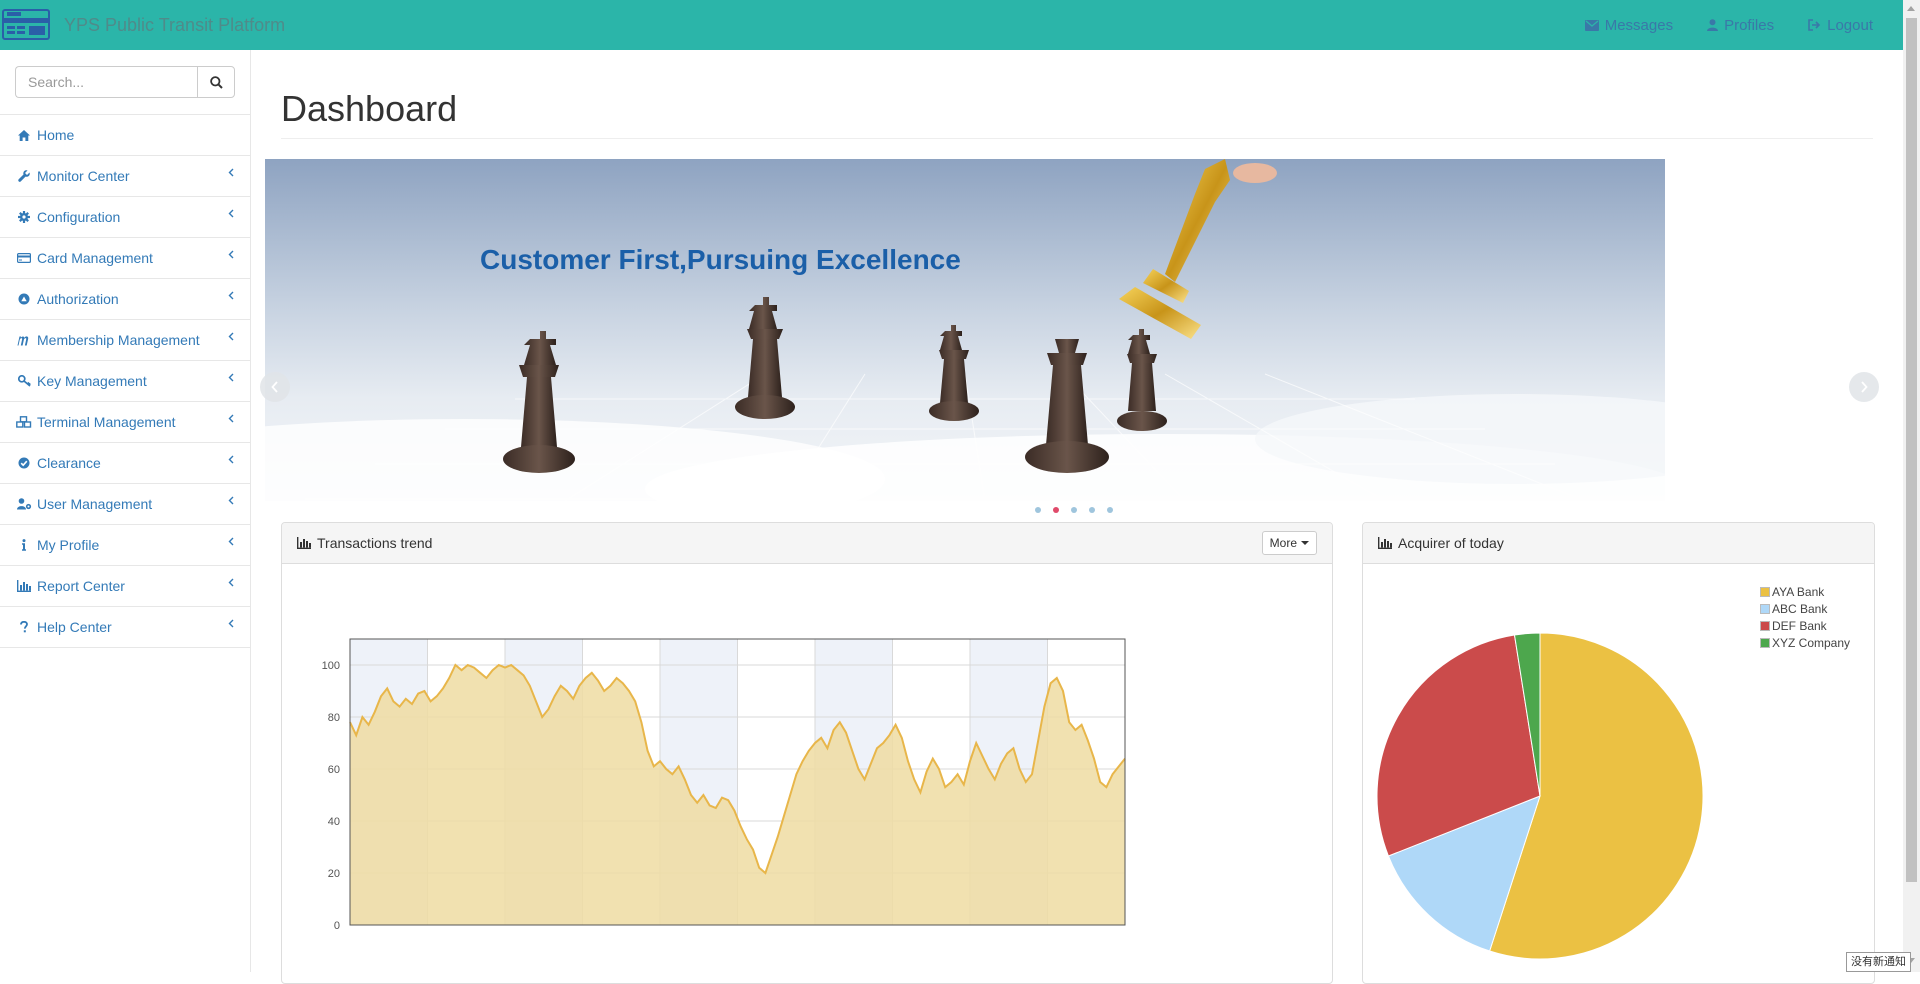  I want to click on search-icon, so click(216, 82).